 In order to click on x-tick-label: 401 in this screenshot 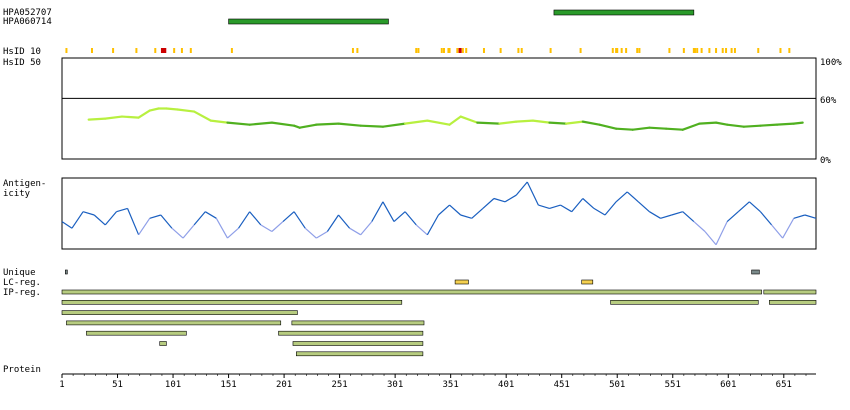, I will do `click(506, 385)`.